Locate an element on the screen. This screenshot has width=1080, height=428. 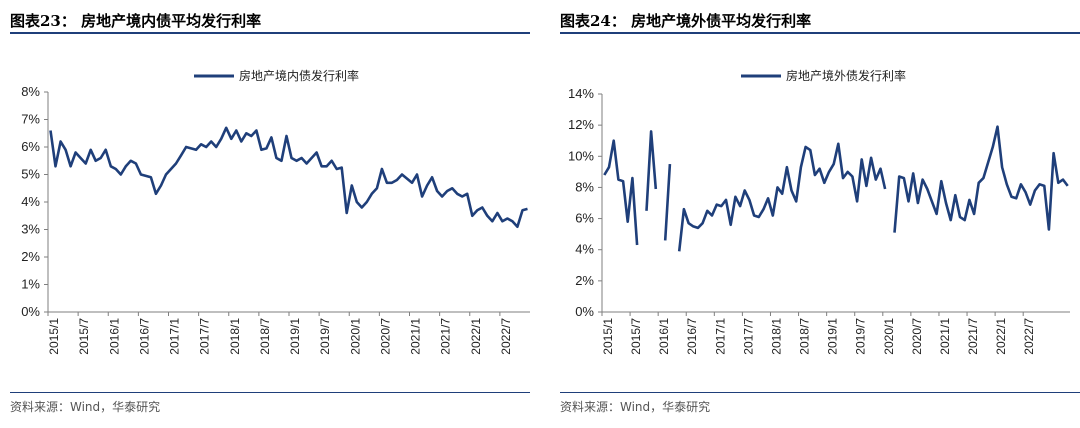
legend-label: 房地产境内债发行利率 is located at coordinates (299, 75).